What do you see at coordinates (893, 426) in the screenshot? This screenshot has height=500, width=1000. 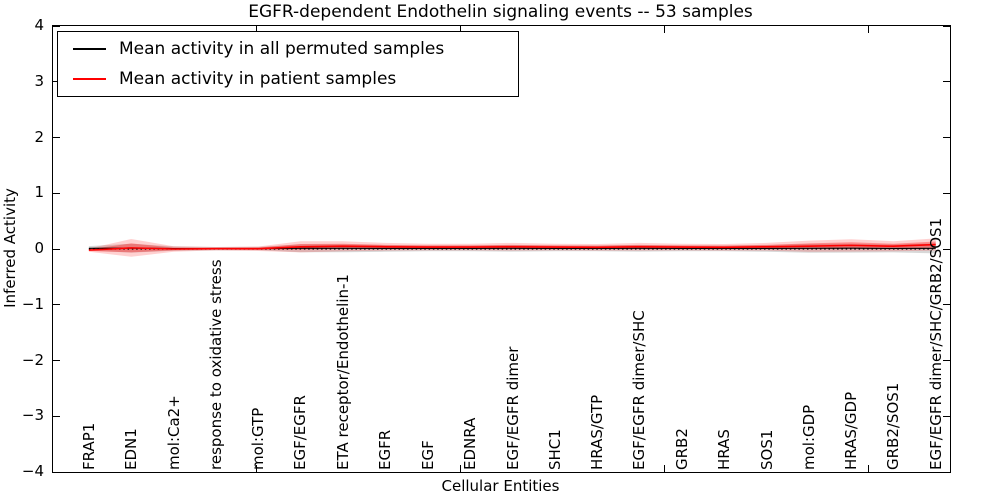 I see `x-tick-label: GRB2/SOS1` at bounding box center [893, 426].